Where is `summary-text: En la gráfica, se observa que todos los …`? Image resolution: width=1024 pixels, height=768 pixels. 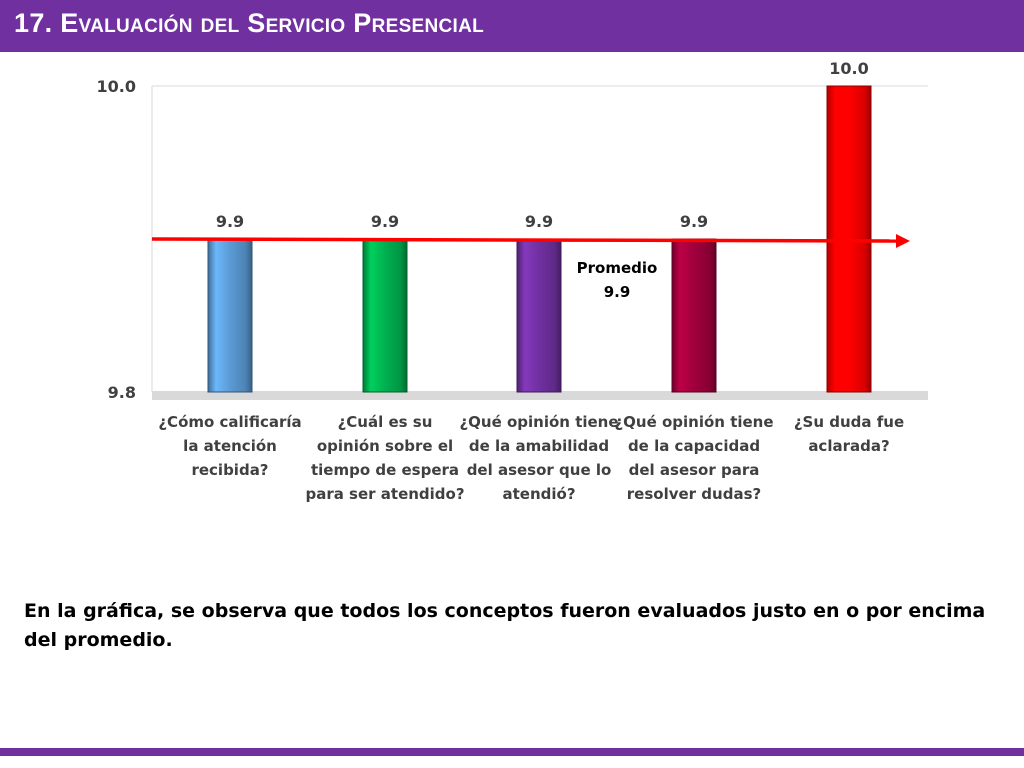
summary-text: En la gráfica, se observa que todos los … is located at coordinates (505, 625).